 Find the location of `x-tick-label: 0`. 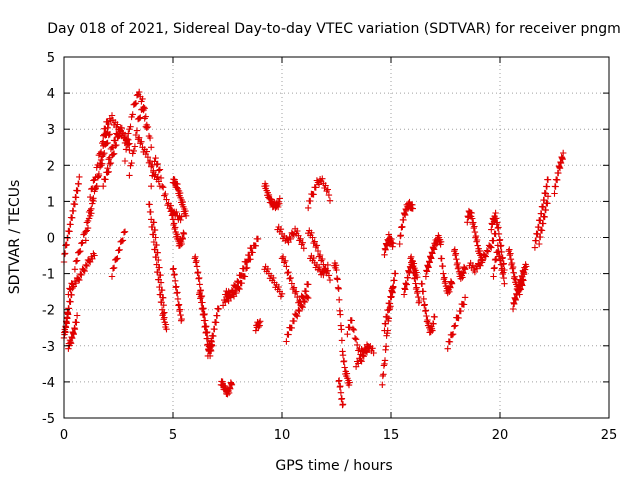

x-tick-label: 0 is located at coordinates (64, 435).